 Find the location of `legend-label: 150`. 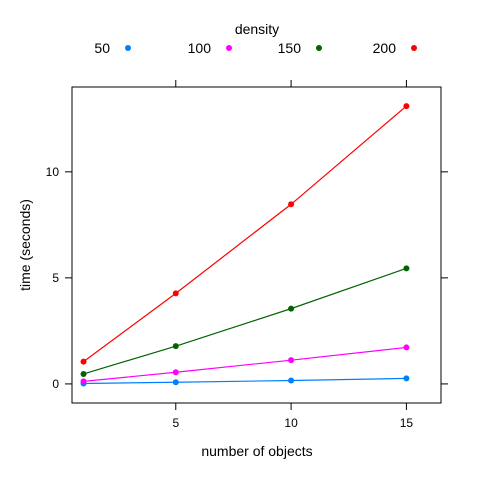

legend-label: 150 is located at coordinates (290, 48).